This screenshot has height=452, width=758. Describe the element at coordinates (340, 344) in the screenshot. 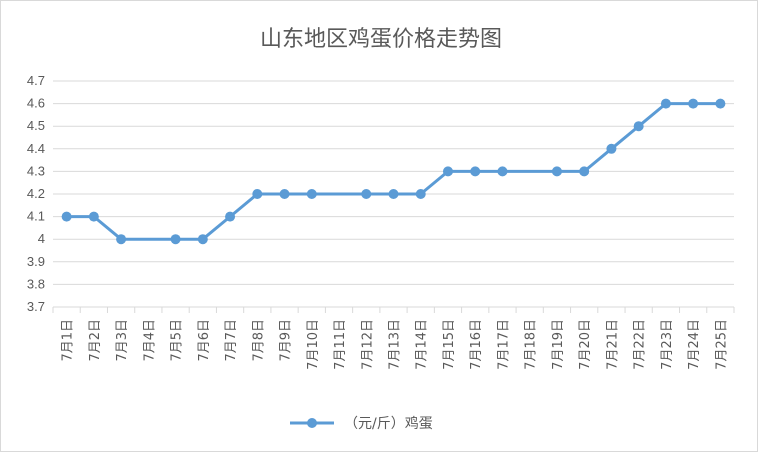

I see `x-tick-label: 7月11日` at that location.